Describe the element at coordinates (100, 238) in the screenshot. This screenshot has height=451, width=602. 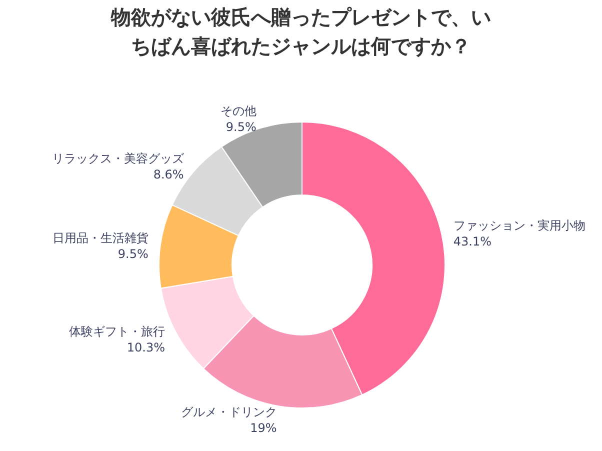
I see `slice-label: 日用品・生活雑貨` at that location.